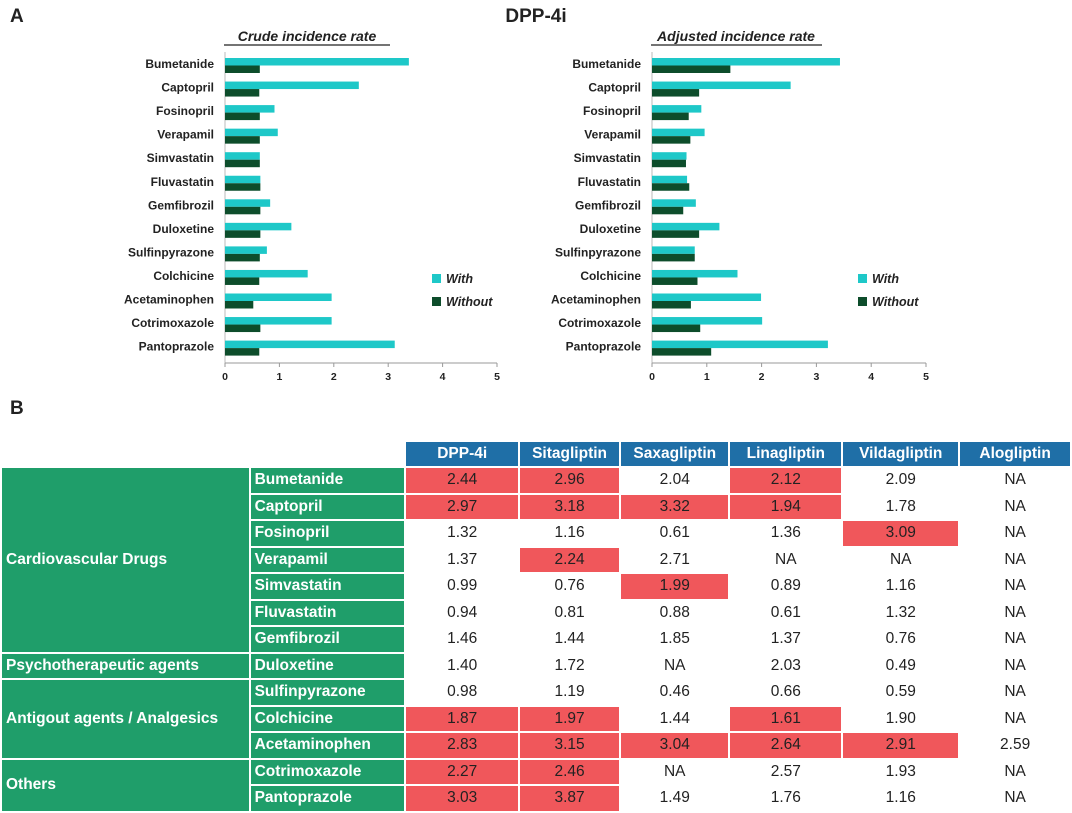 The image size is (1072, 813). Describe the element at coordinates (327, 506) in the screenshot. I see `drug-name-cell: Captopril` at that location.